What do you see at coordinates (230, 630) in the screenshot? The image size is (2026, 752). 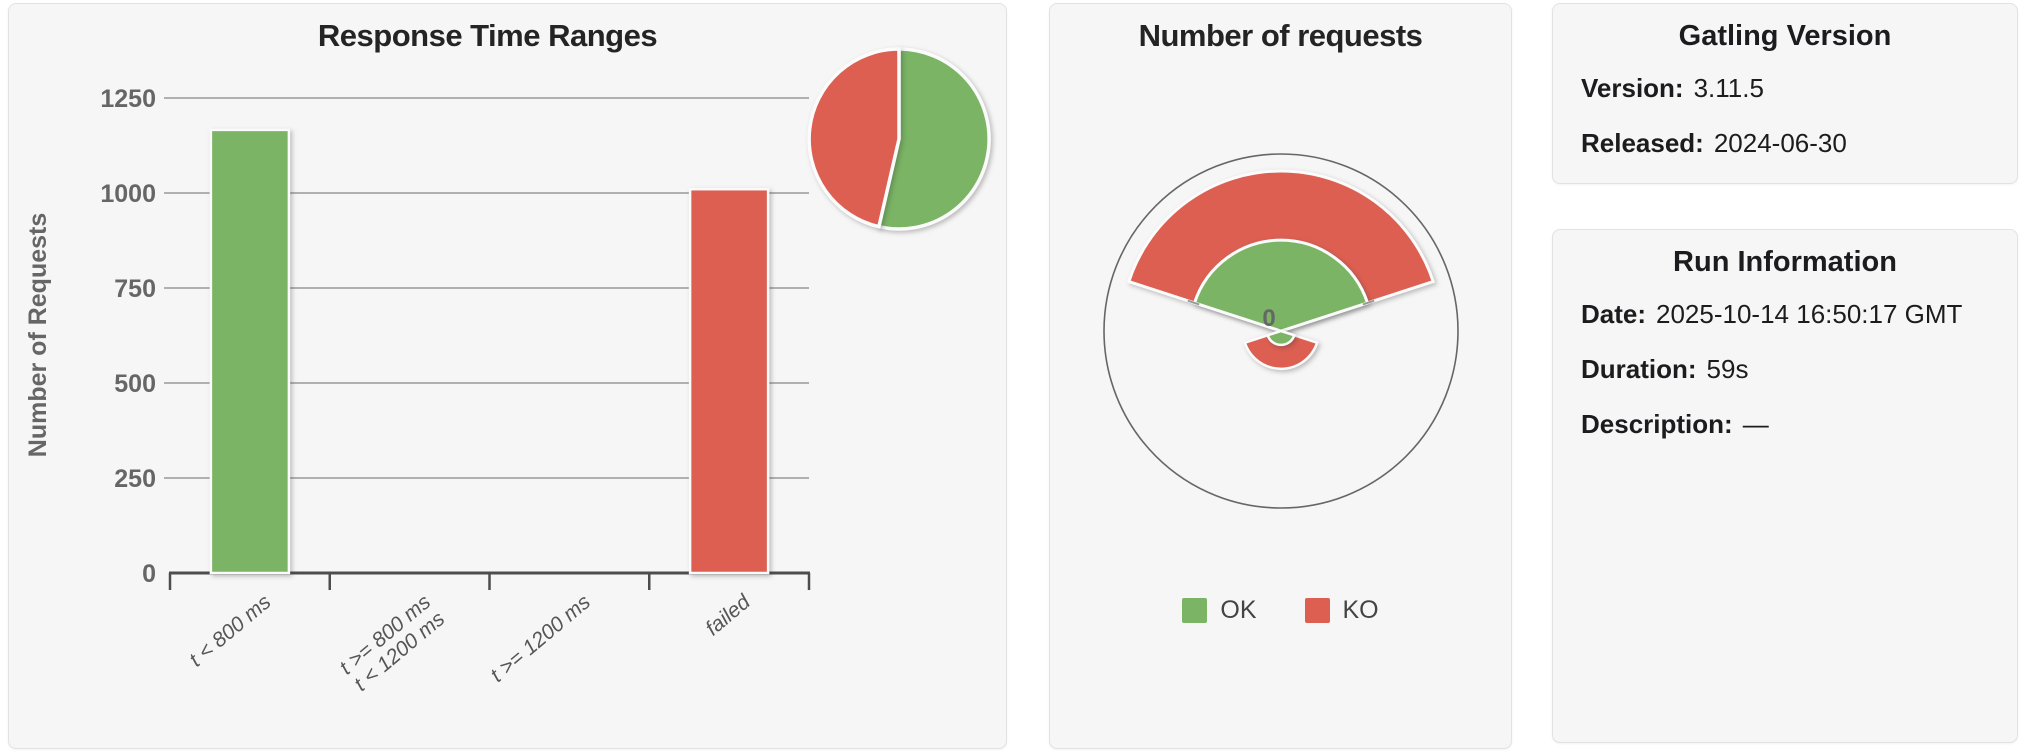 I see `x-category-label: t < 800 ms` at bounding box center [230, 630].